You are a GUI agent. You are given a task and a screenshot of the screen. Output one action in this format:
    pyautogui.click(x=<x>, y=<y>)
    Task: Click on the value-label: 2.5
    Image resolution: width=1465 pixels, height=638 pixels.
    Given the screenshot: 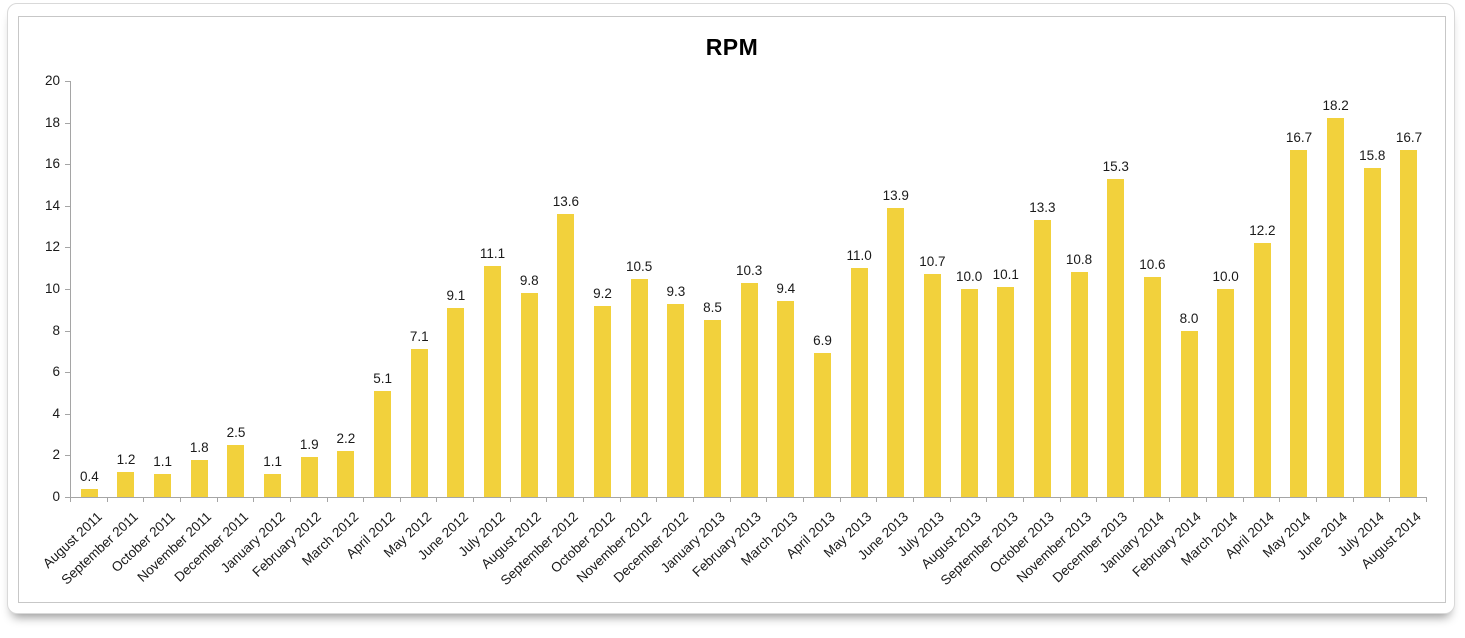 What is the action you would take?
    pyautogui.click(x=236, y=432)
    